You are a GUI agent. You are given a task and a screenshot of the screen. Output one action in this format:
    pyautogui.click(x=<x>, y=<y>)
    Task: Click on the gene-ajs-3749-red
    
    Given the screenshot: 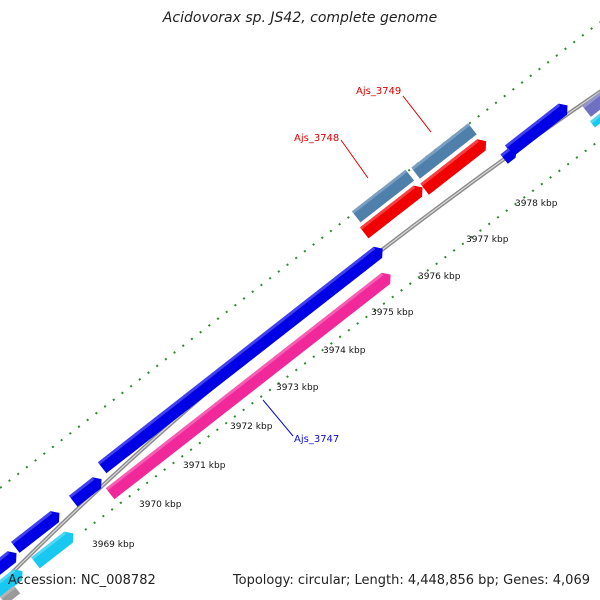 What is the action you would take?
    pyautogui.click(x=453, y=167)
    